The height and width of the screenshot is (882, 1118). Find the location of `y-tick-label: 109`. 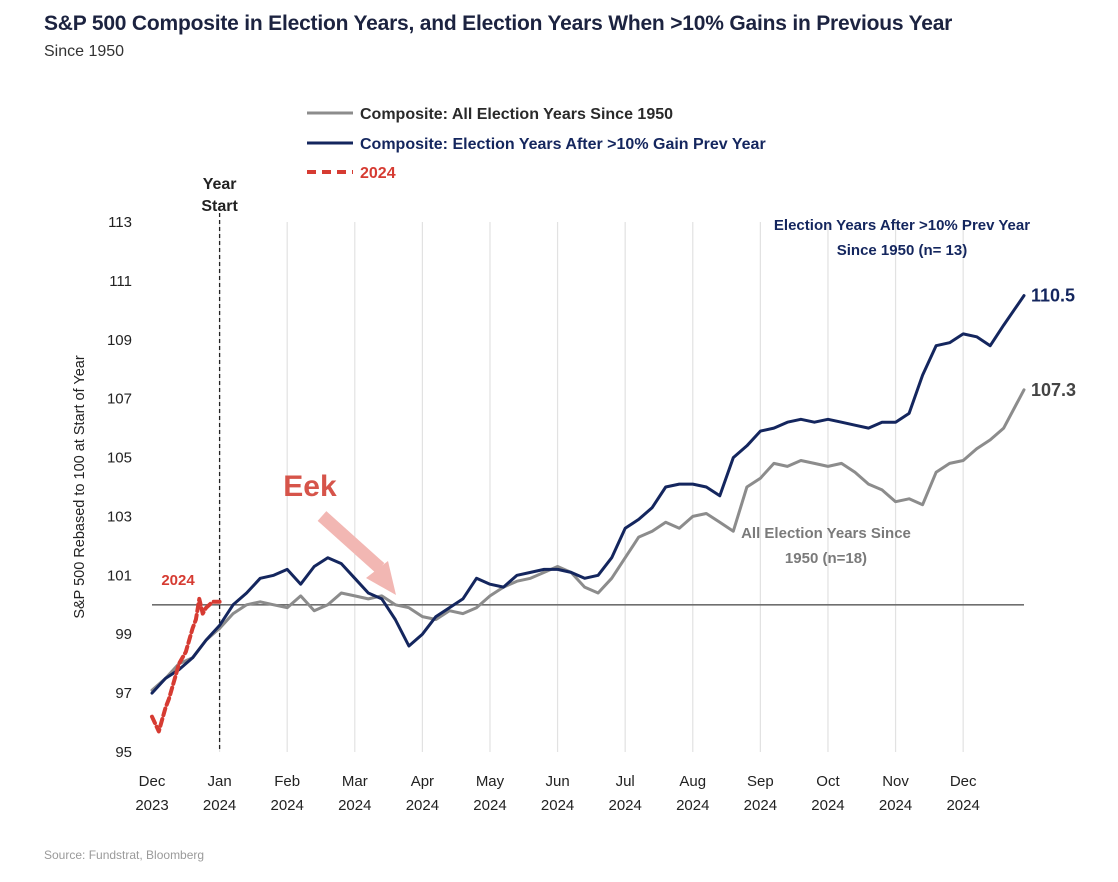

y-tick-label: 109 is located at coordinates (119, 340).